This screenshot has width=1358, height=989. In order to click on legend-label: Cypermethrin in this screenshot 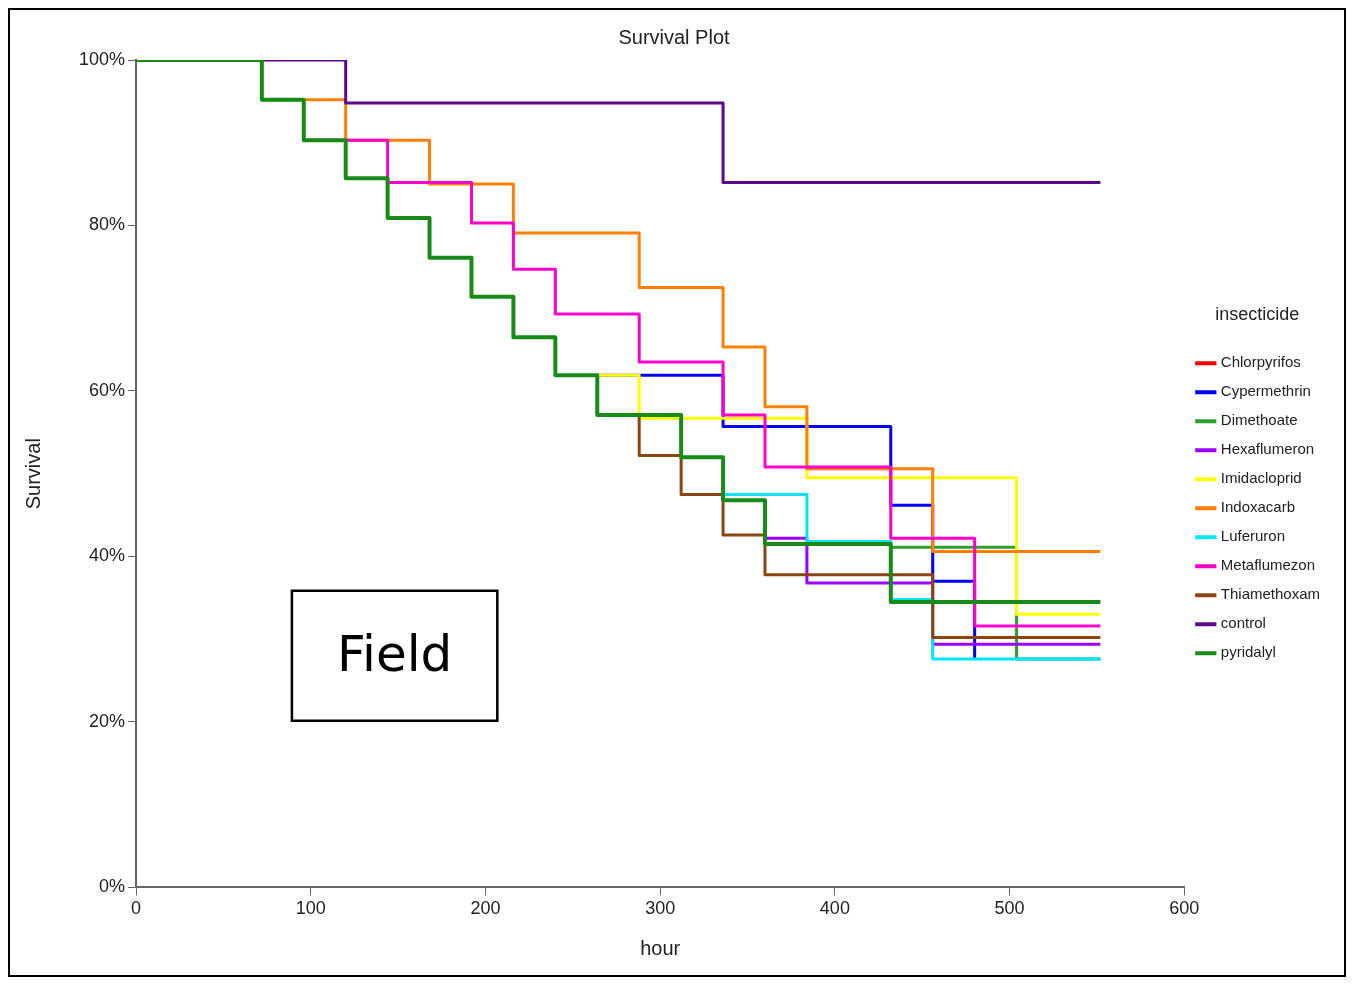, I will do `click(1265, 391)`.